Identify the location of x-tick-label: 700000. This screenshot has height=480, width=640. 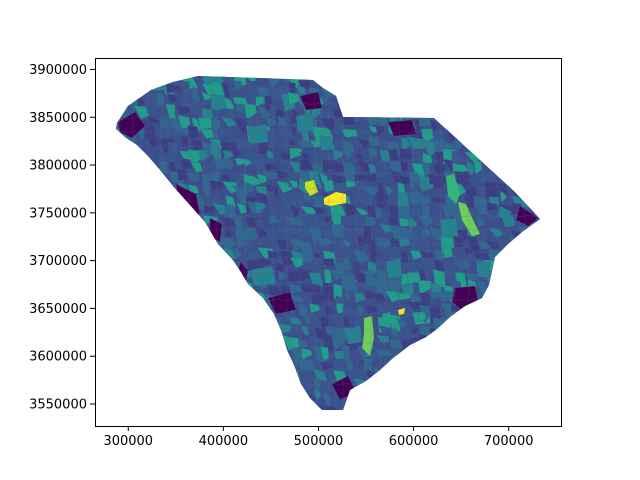
(509, 441).